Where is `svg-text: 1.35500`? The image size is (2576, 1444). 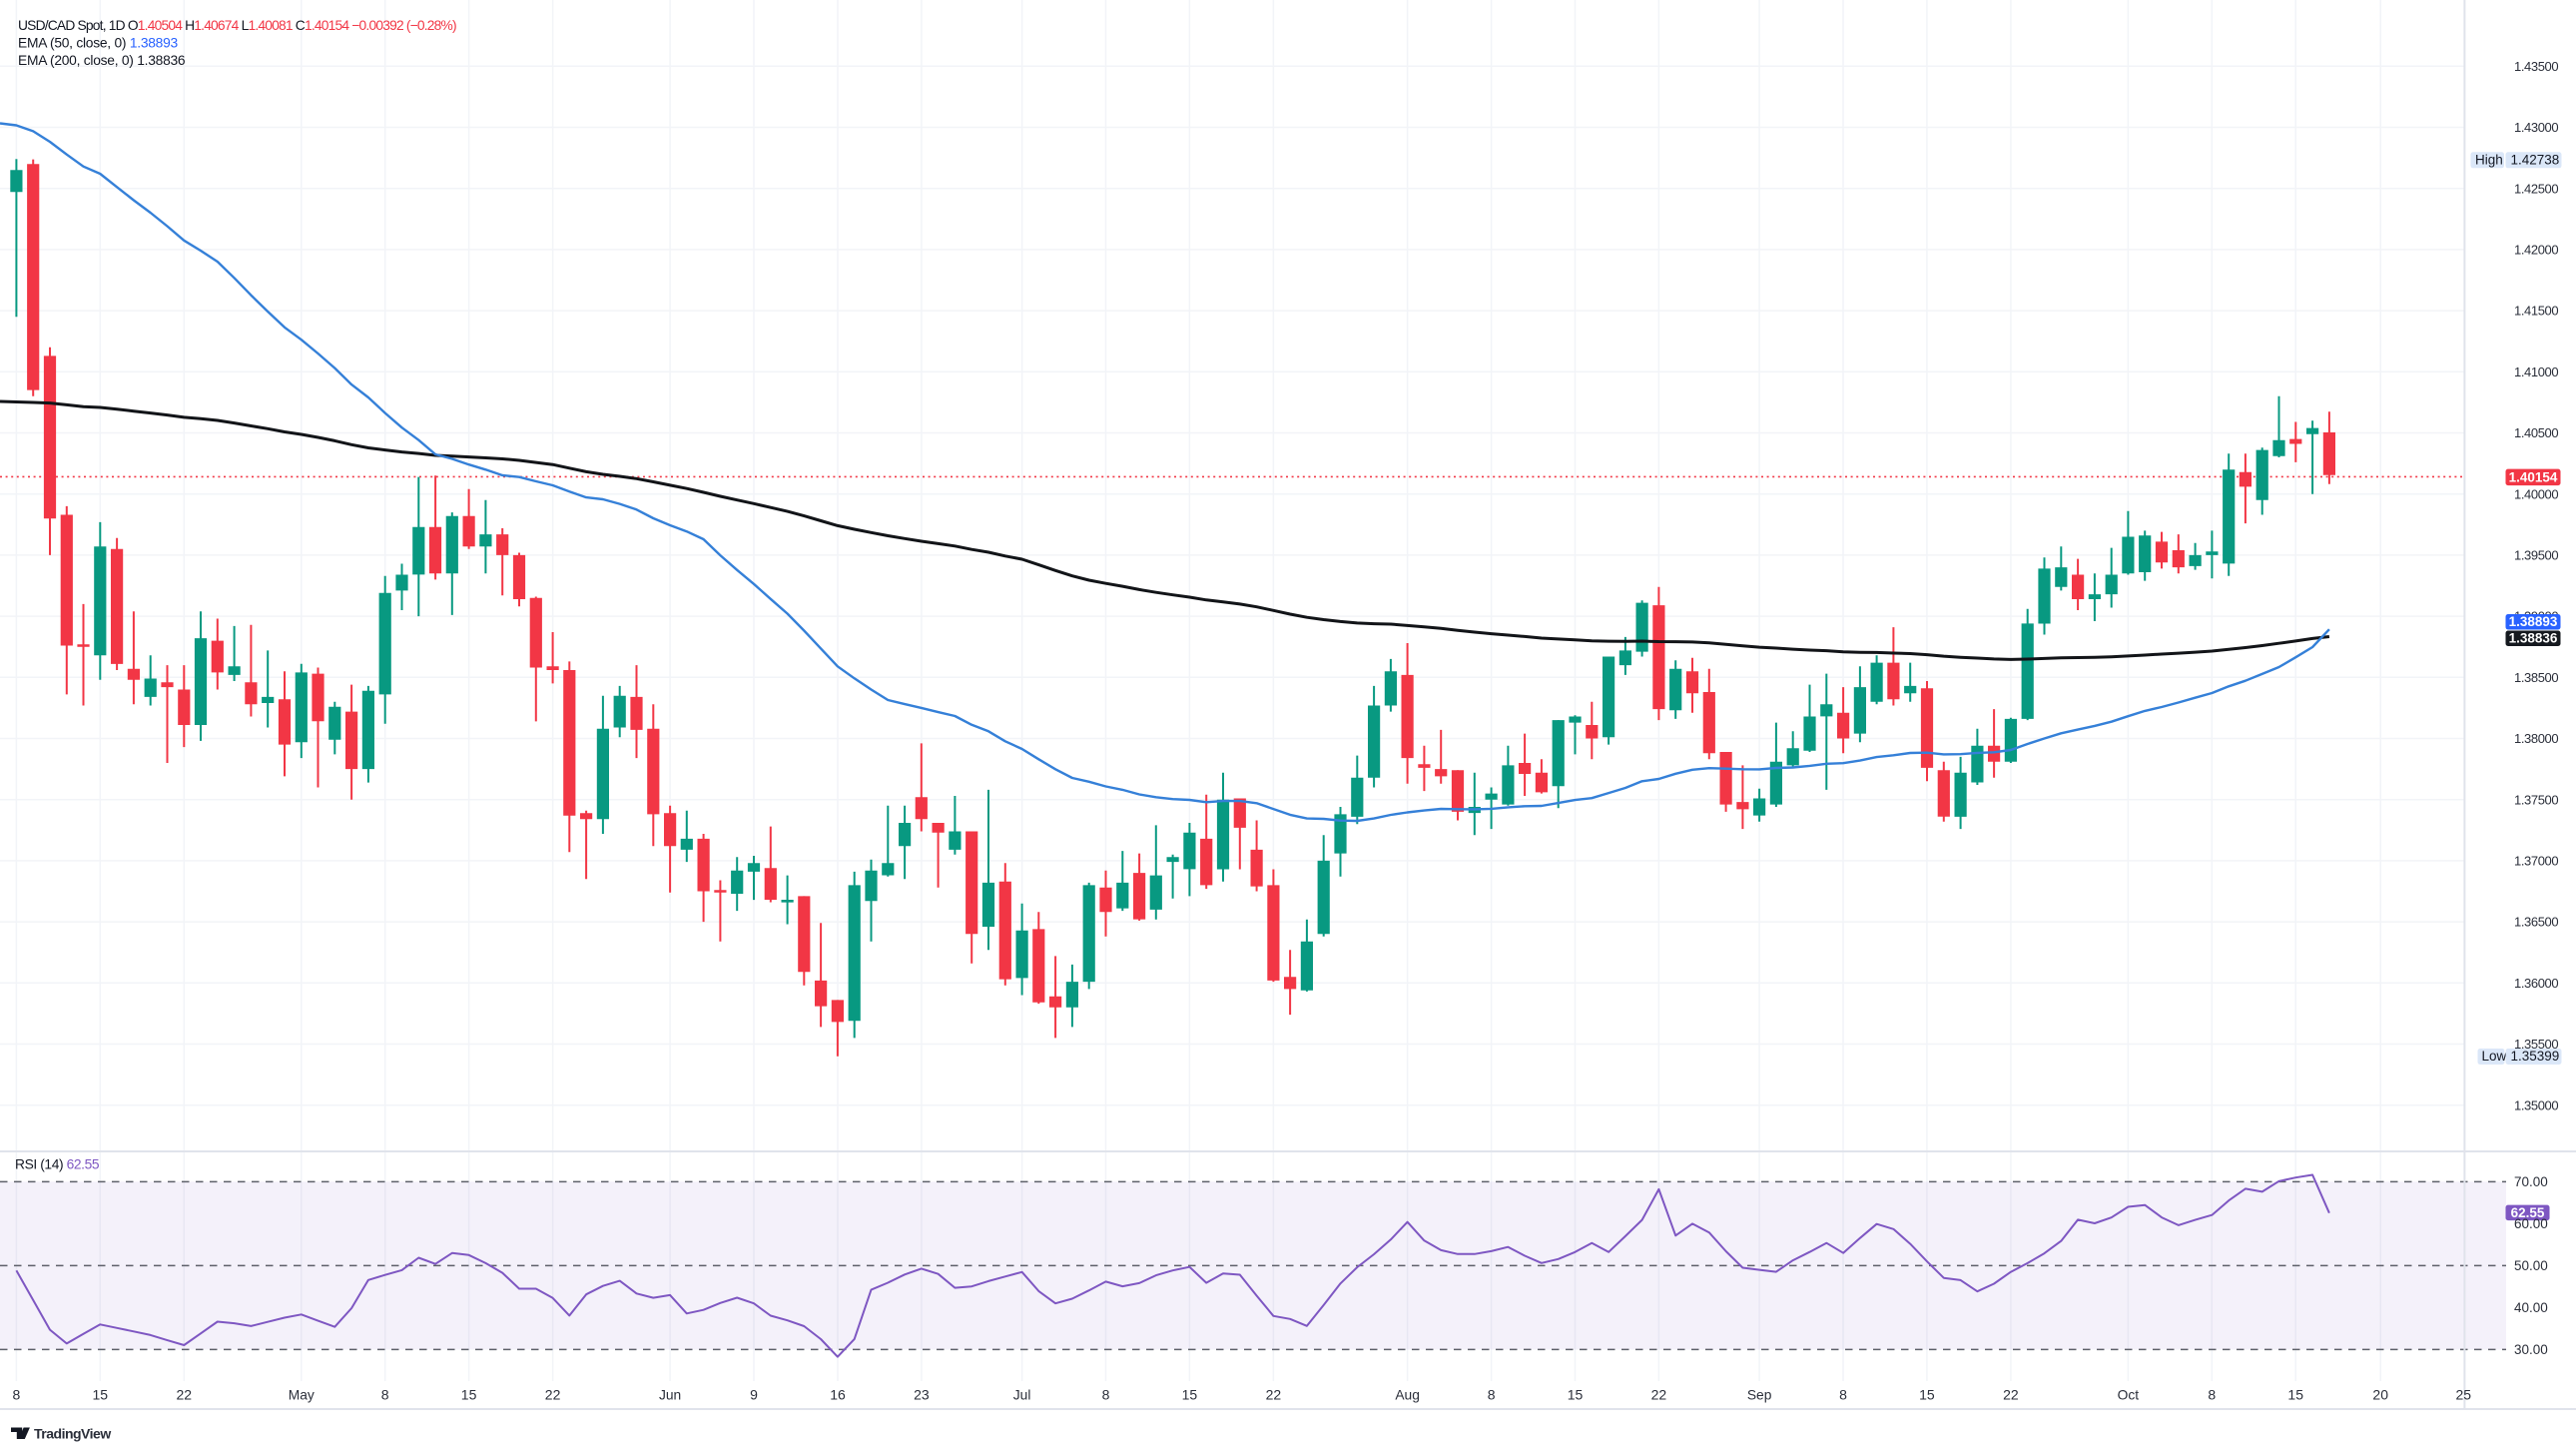 svg-text: 1.35500 is located at coordinates (2536, 1044).